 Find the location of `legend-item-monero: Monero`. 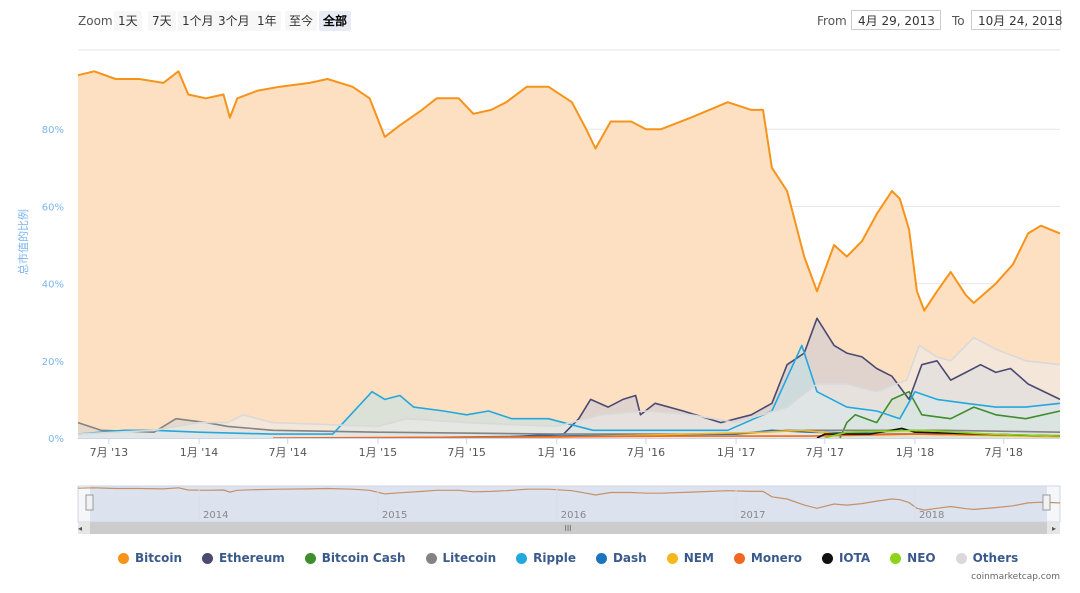

legend-item-monero: Monero is located at coordinates (767, 558).